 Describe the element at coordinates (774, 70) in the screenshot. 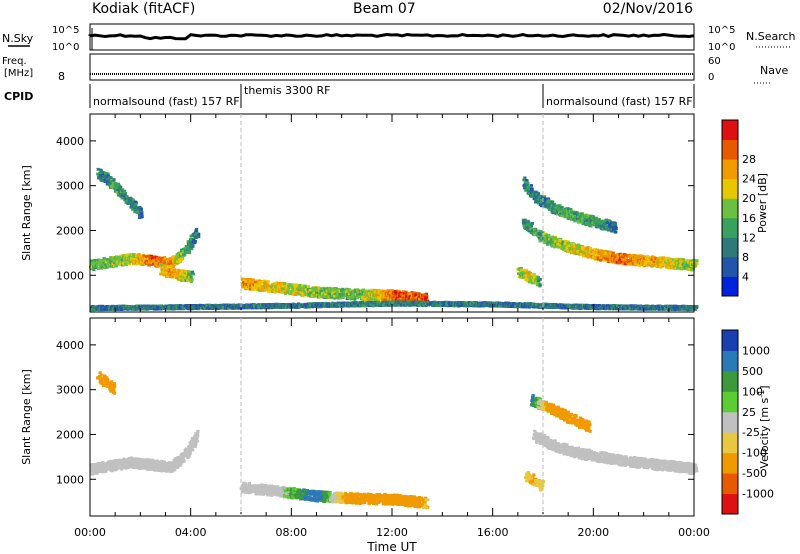

I see `nave-label: Nave` at that location.